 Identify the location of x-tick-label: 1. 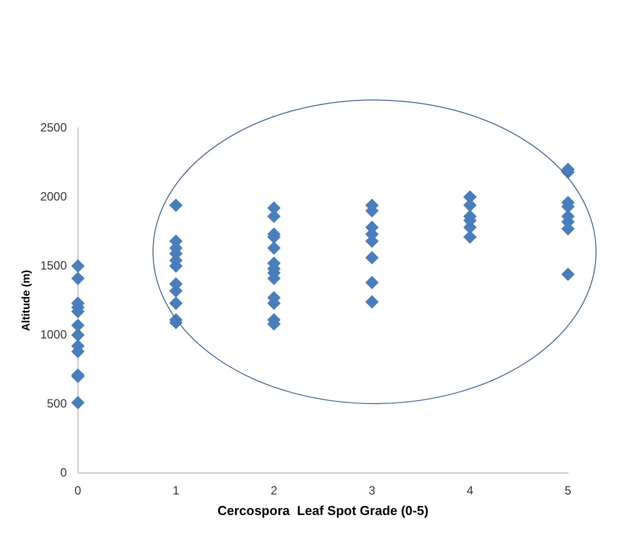
(176, 491).